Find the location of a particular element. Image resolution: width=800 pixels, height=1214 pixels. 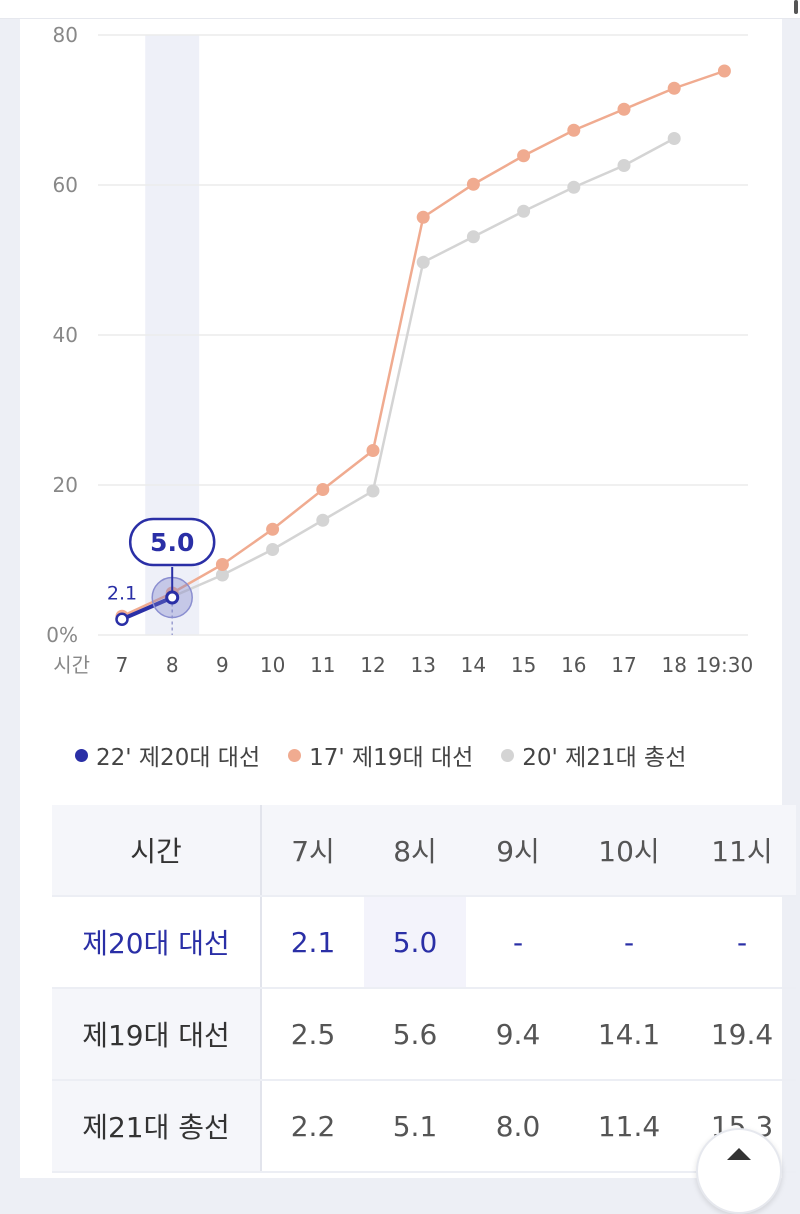

y-axis: 0% 20 40 60 80 is located at coordinates (62, 335).